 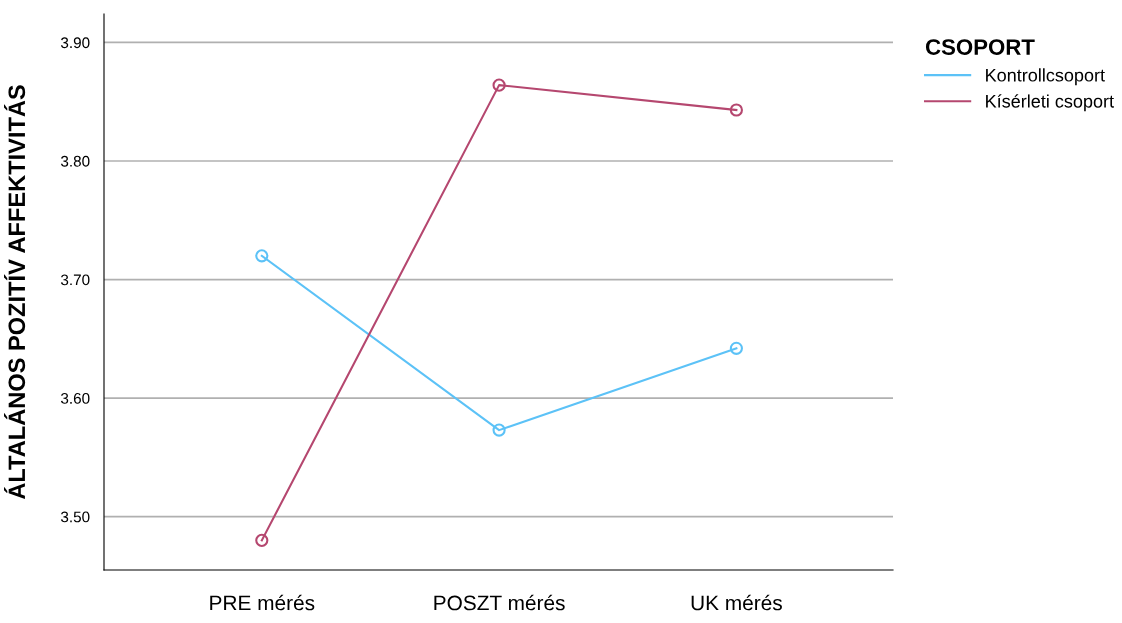 What do you see at coordinates (75, 161) in the screenshot?
I see `y-tick-label: 3.80` at bounding box center [75, 161].